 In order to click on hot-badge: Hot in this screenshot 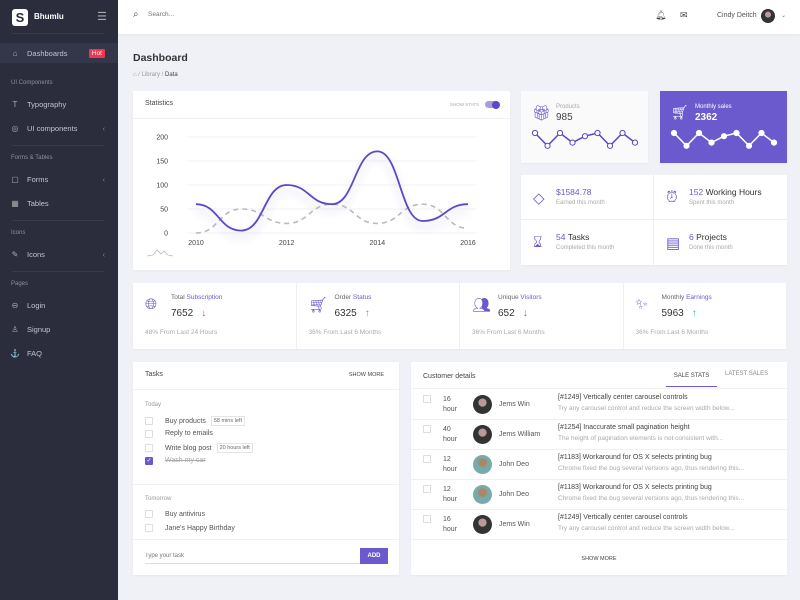, I will do `click(96, 53)`.